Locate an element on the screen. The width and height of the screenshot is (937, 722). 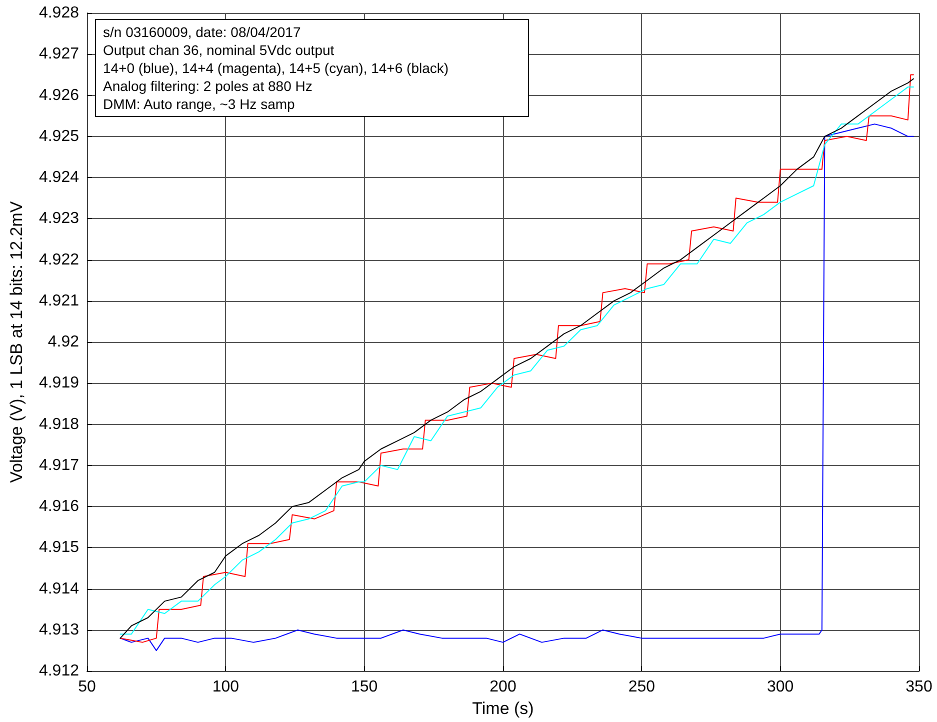
y-tick-label: 4.915 is located at coordinates (59, 547).